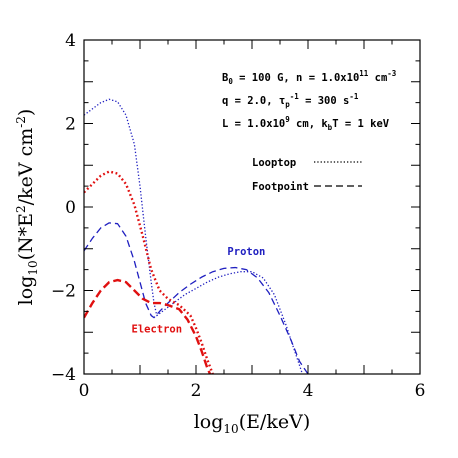 This screenshot has width=458, height=458. What do you see at coordinates (27, 207) in the screenshot?
I see `y-axis-title: log10(N*E2/keV cm-2)` at bounding box center [27, 207].